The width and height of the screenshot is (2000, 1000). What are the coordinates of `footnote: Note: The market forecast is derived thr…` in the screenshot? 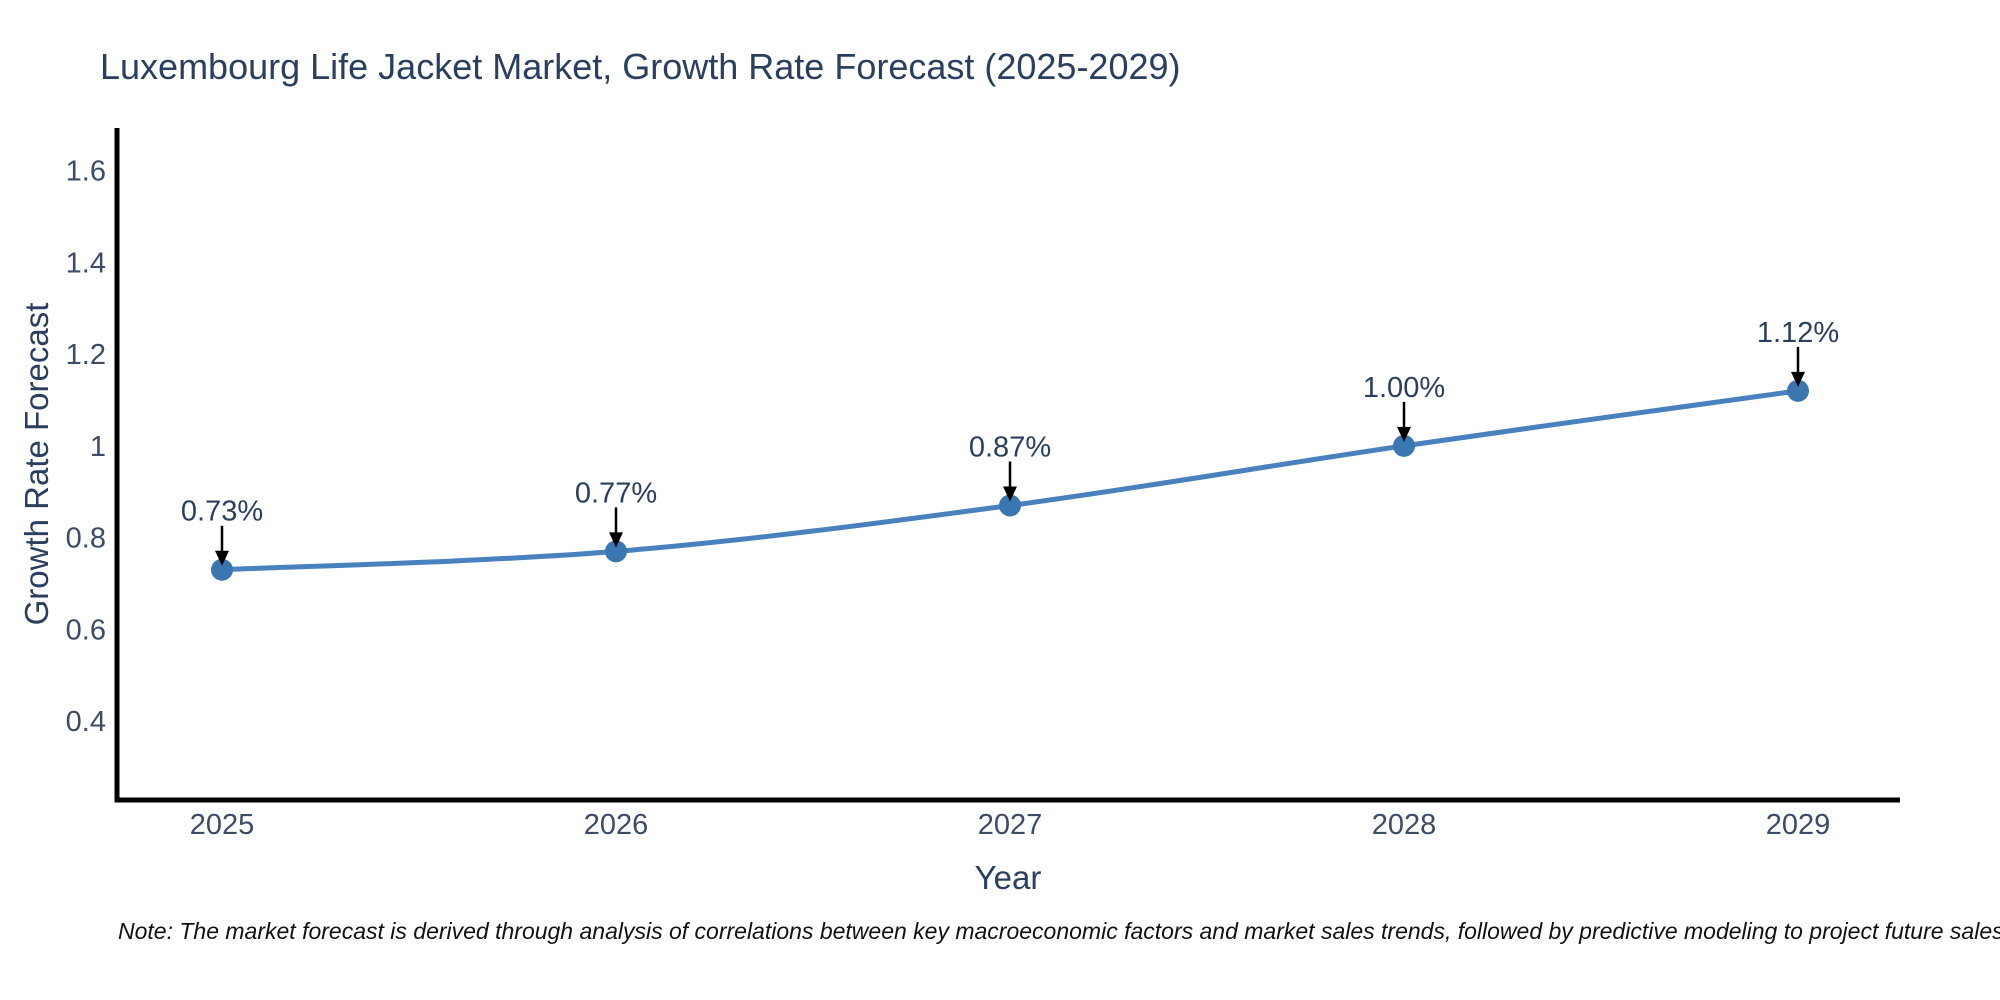 It's located at (1059, 931).